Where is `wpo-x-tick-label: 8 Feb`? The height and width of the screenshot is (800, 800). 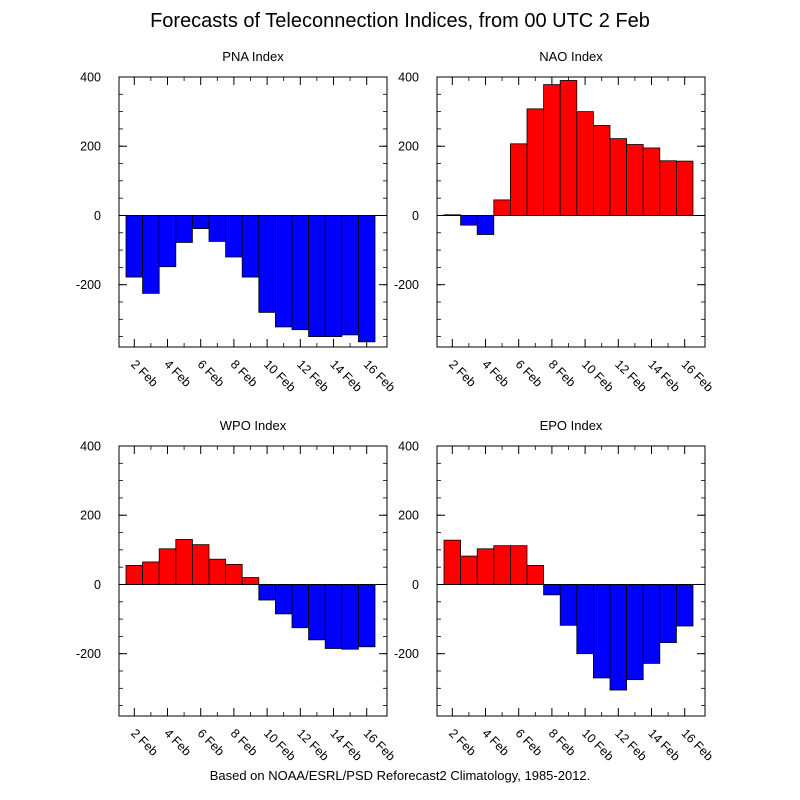
wpo-x-tick-label: 8 Feb is located at coordinates (244, 742).